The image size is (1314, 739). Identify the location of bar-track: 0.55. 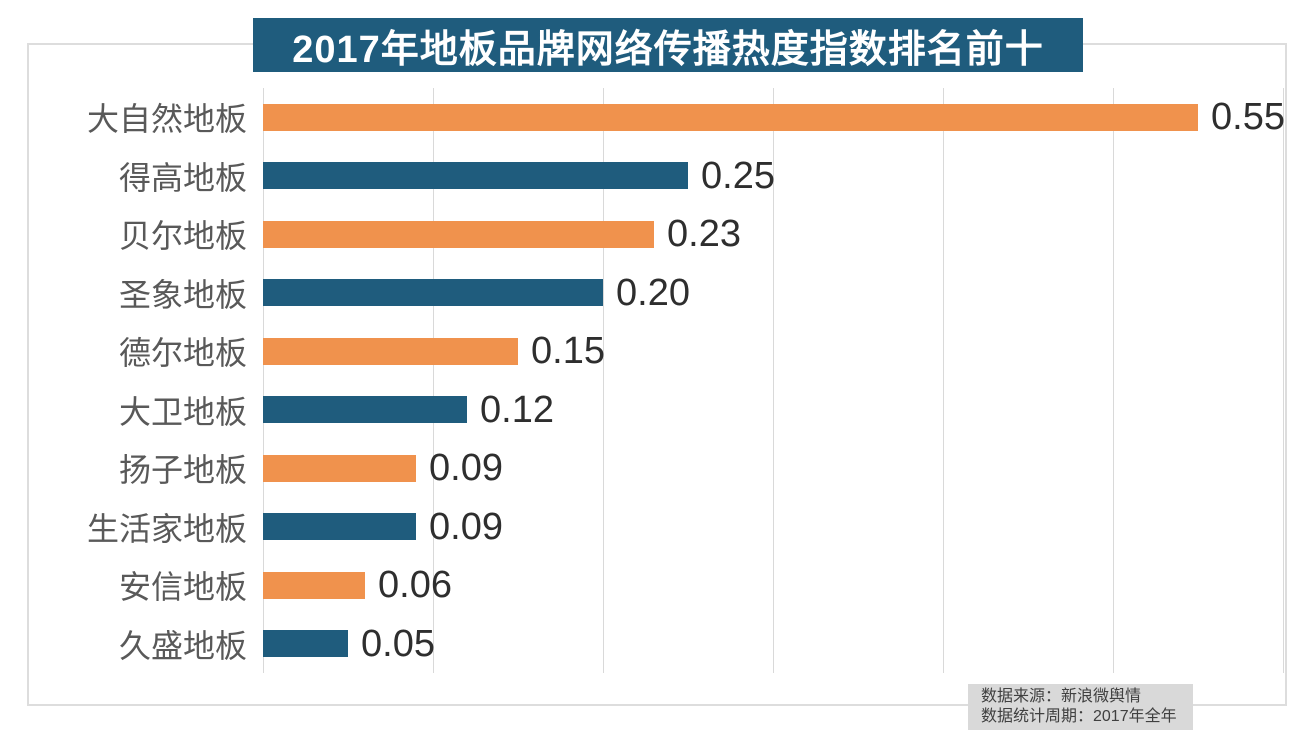
(774, 117).